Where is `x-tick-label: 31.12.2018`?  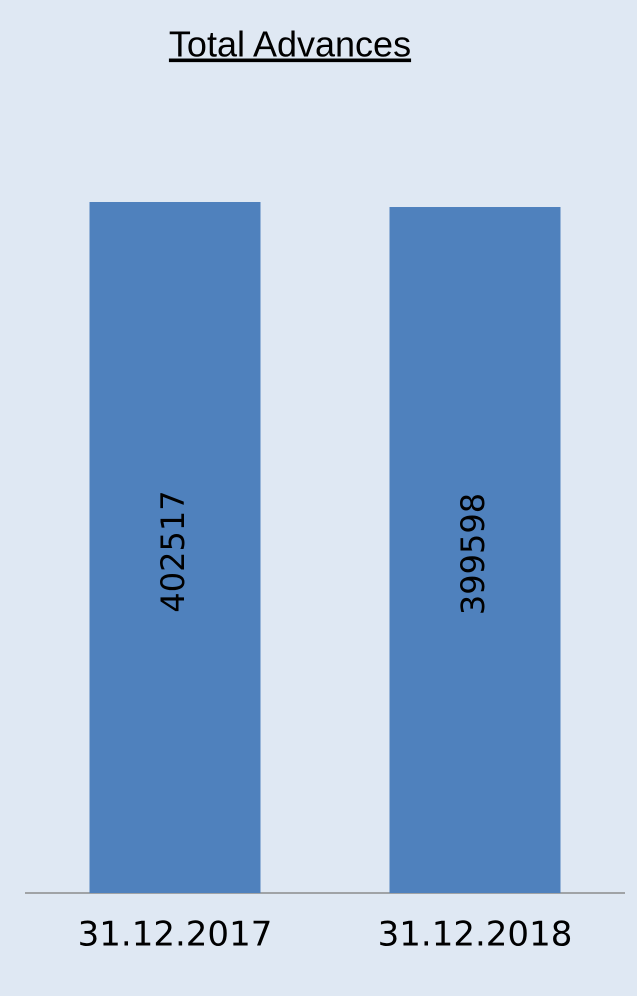
x-tick-label: 31.12.2018 is located at coordinates (475, 935).